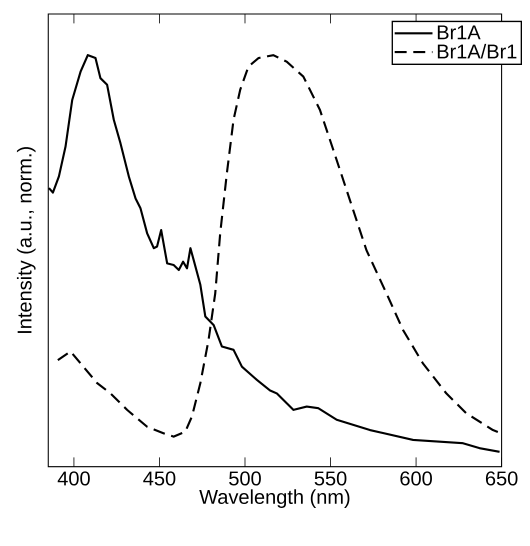  I want to click on legend-label: Br1A, so click(459, 32).